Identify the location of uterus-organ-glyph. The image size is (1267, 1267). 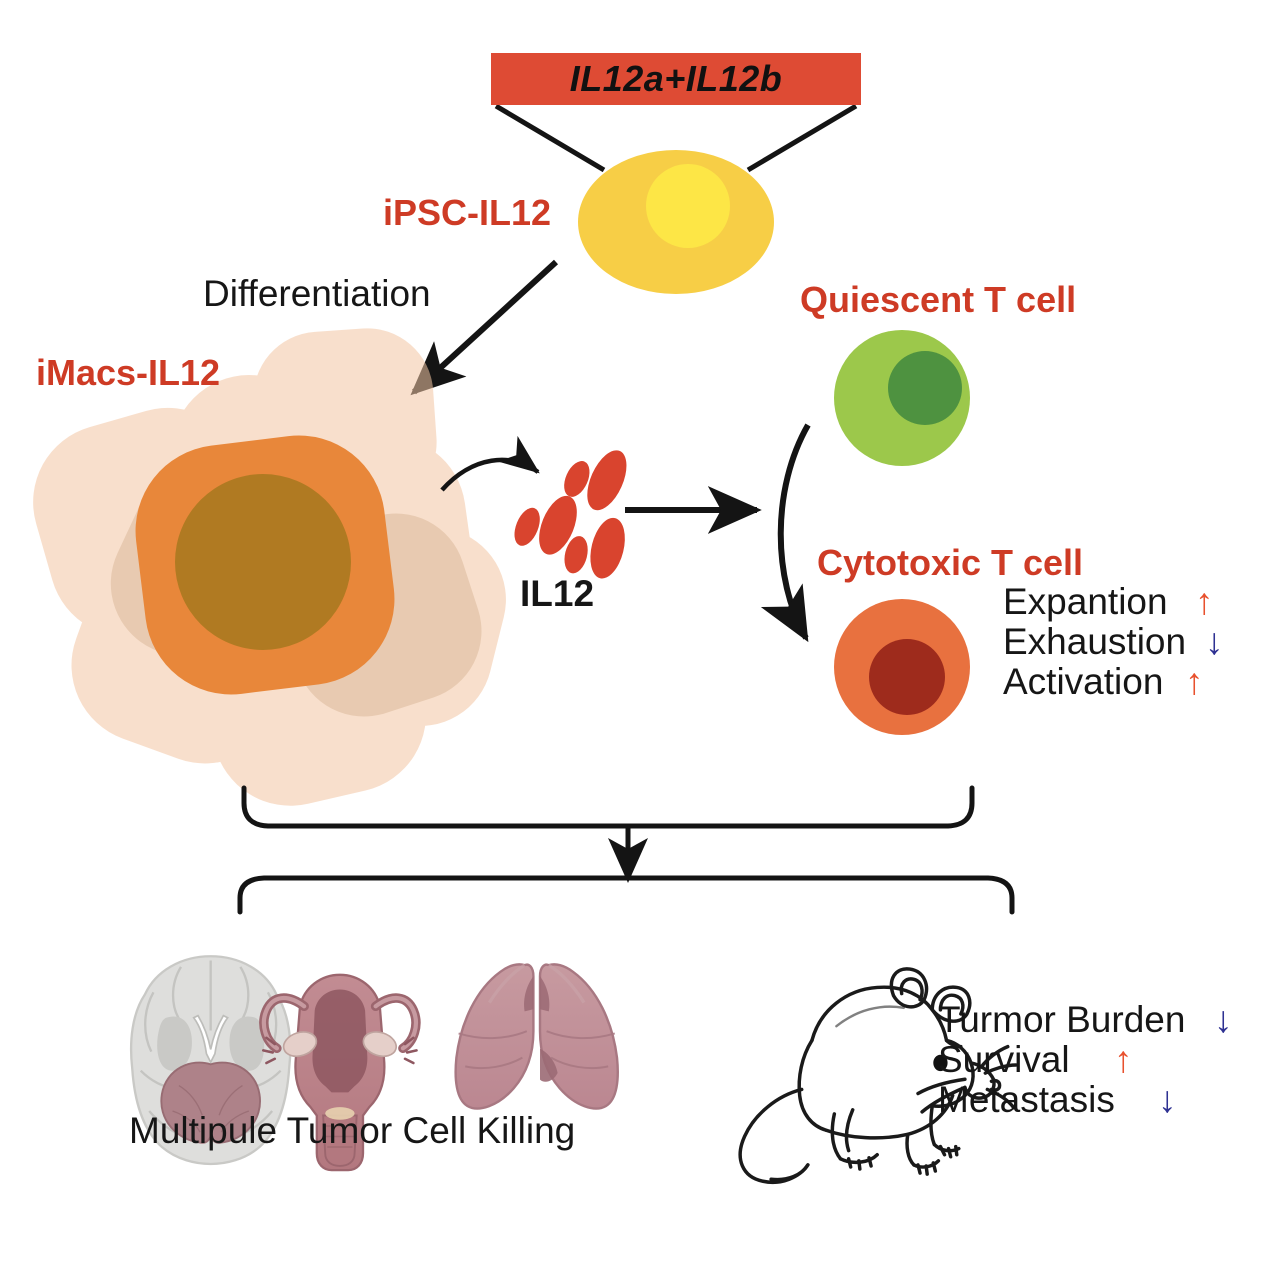
(340, 1072).